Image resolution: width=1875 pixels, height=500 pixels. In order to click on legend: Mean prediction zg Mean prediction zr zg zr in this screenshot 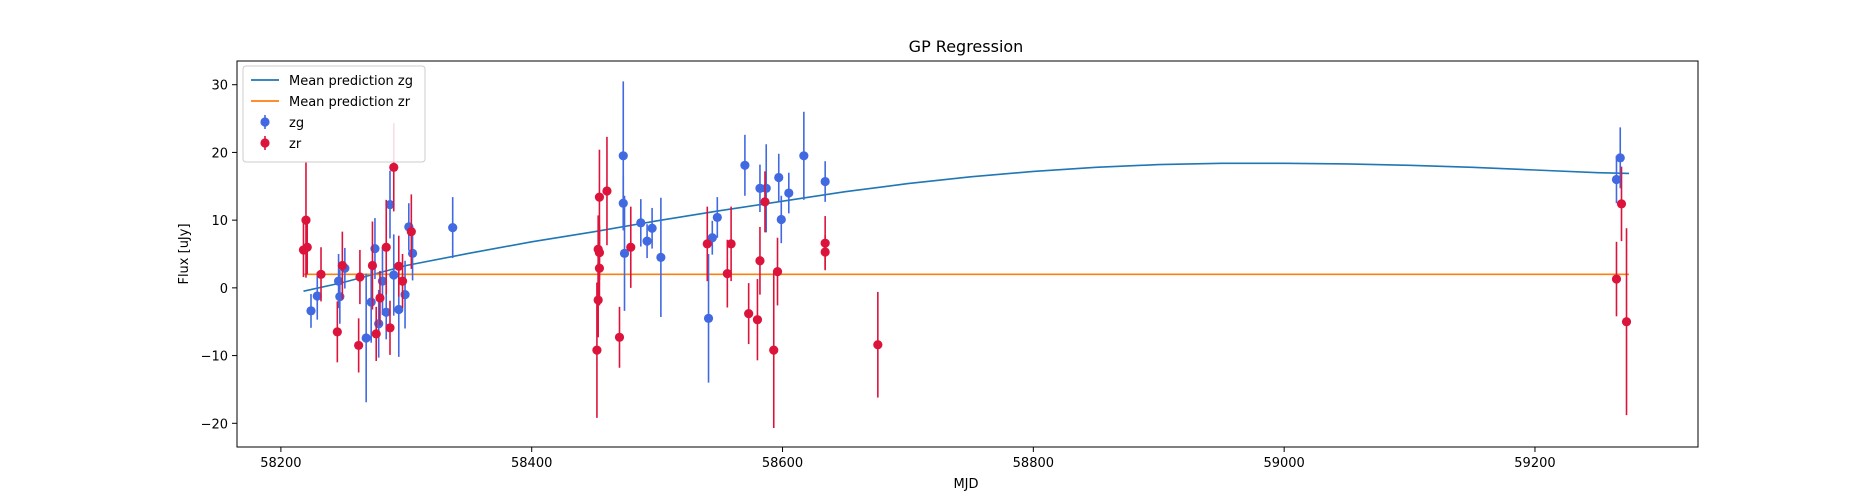, I will do `click(334, 114)`.